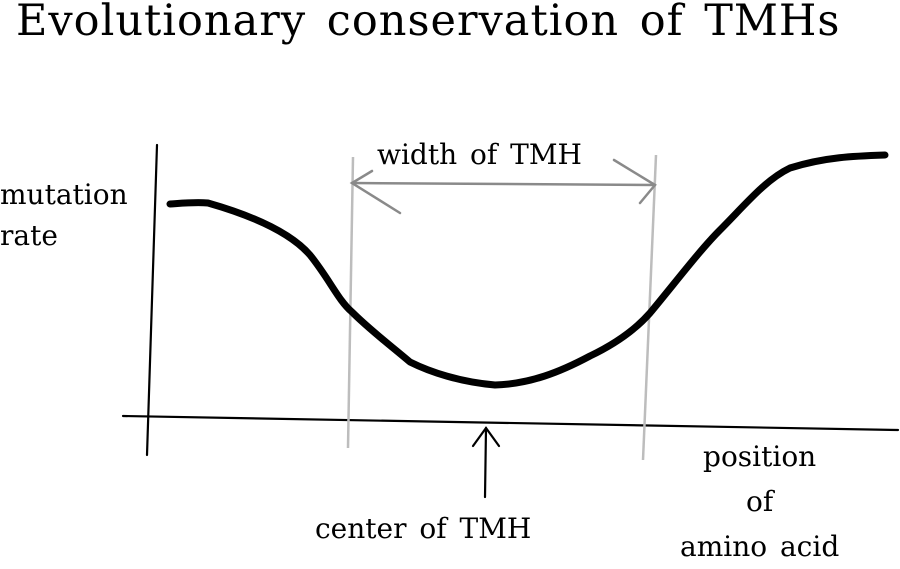 Image resolution: width=900 pixels, height=569 pixels. What do you see at coordinates (510, 423) in the screenshot?
I see `x-axis-line` at bounding box center [510, 423].